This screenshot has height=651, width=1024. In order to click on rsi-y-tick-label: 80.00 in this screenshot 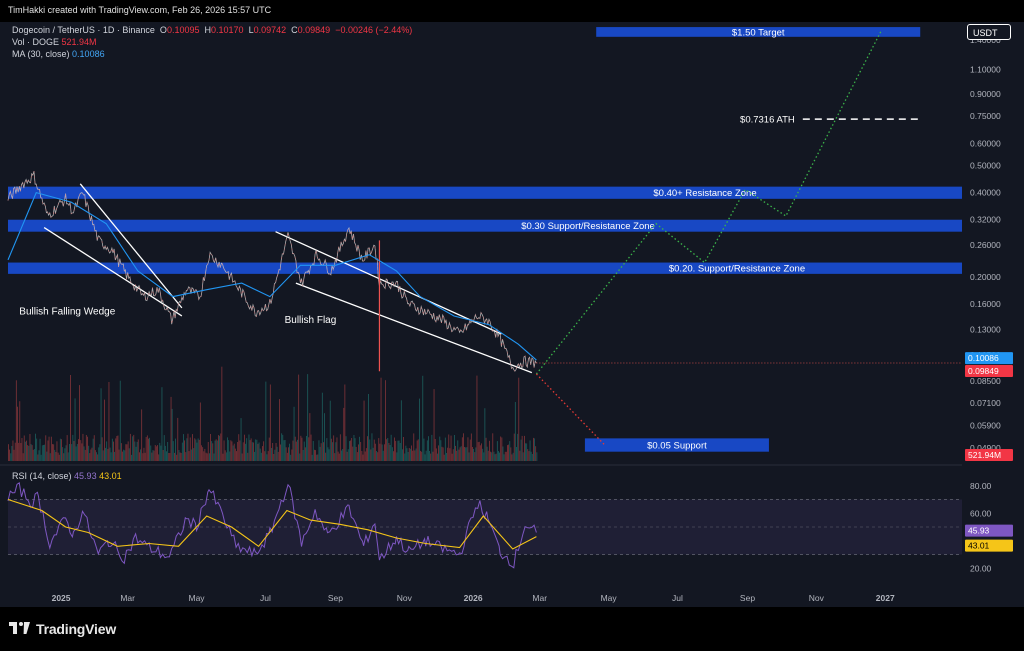, I will do `click(981, 486)`.